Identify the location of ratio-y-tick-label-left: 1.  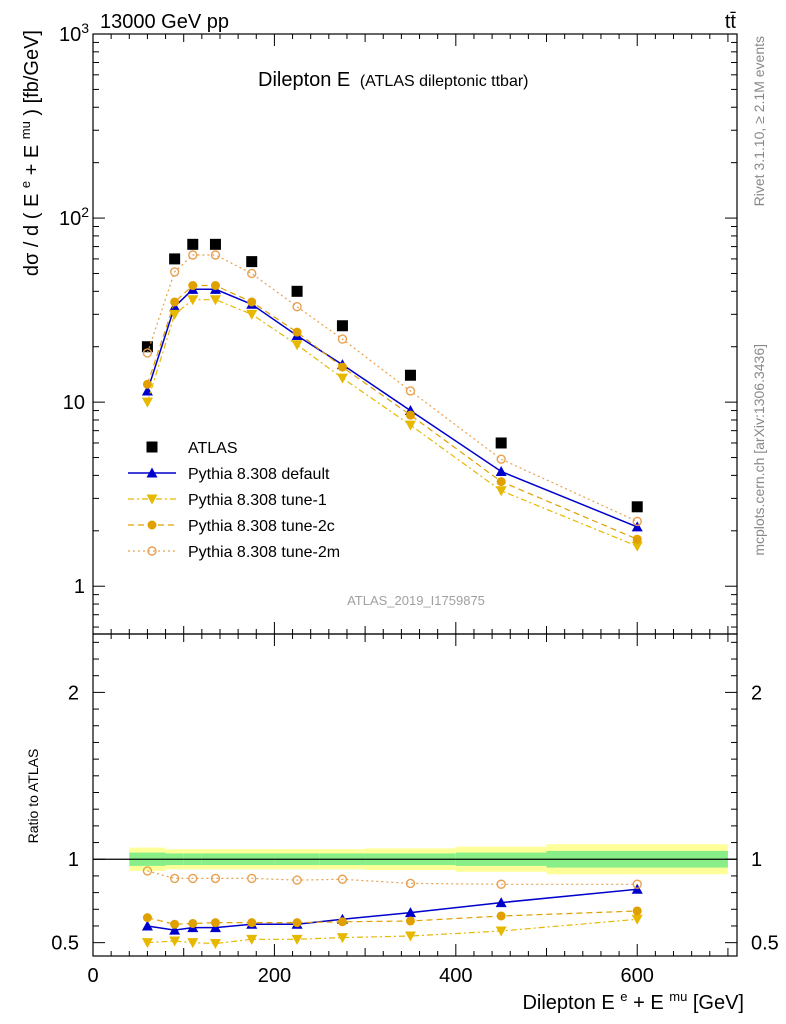
(73, 860).